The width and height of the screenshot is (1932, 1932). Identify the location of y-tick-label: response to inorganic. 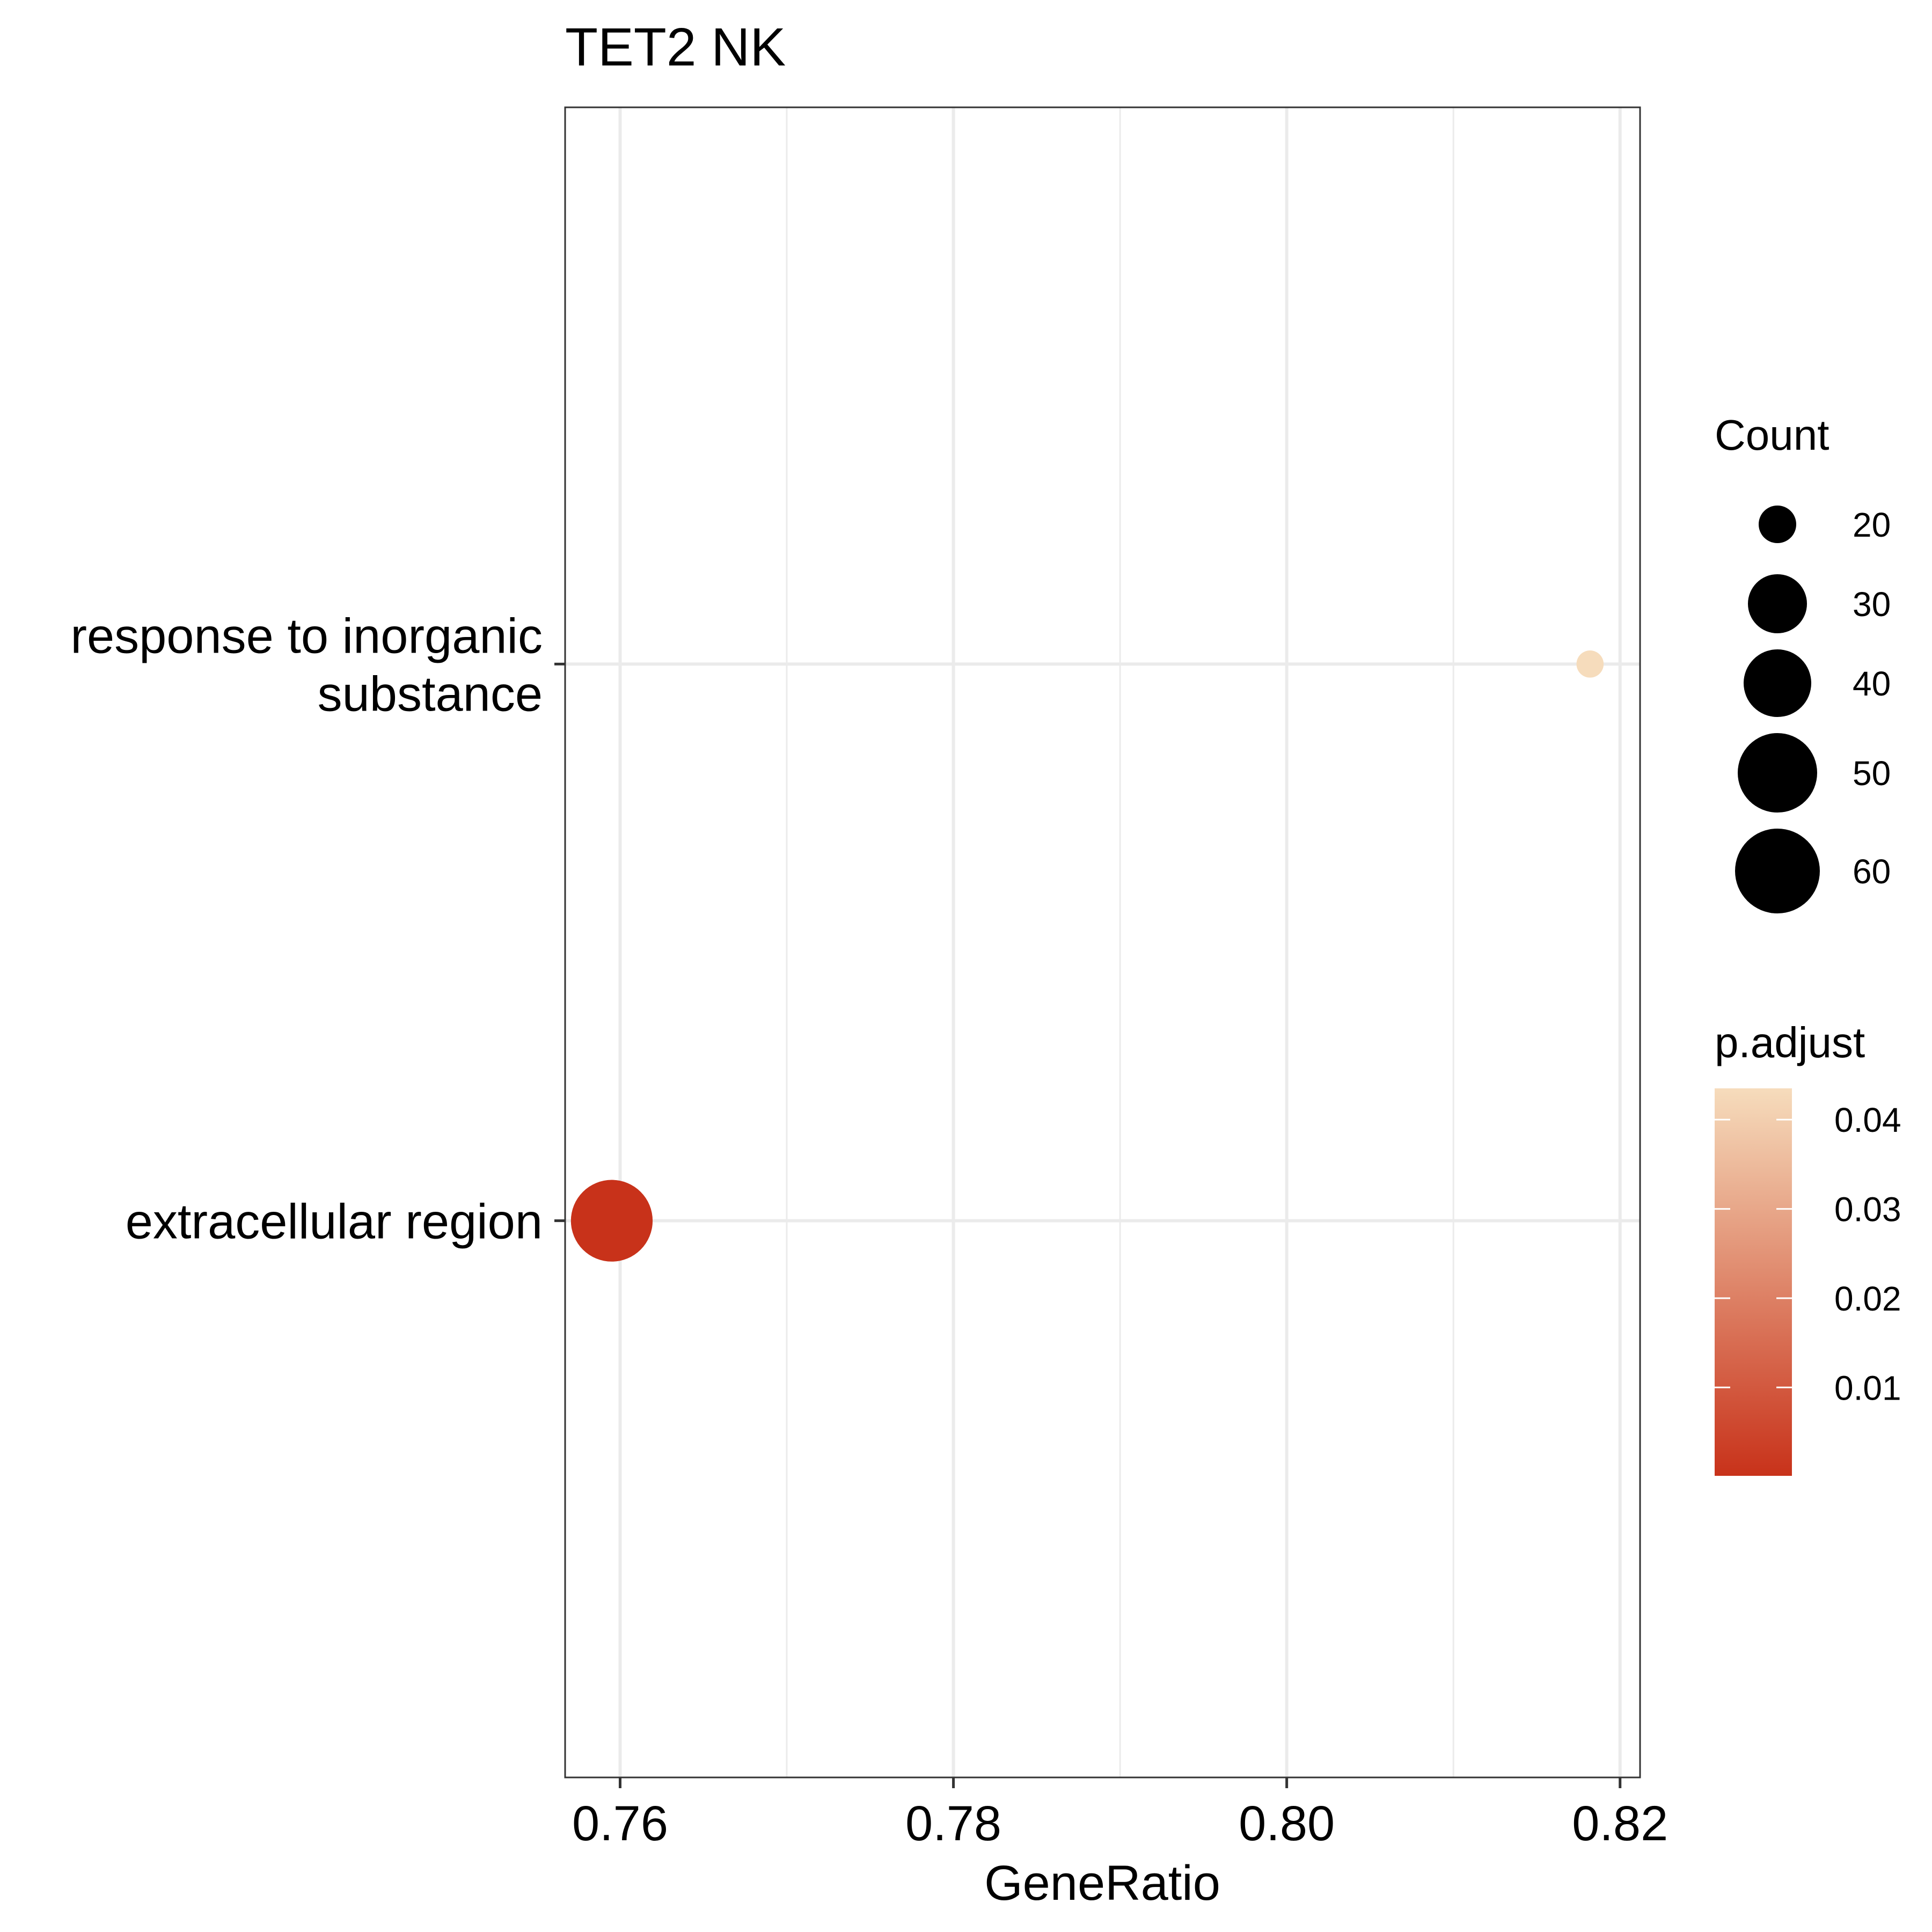
(306, 636).